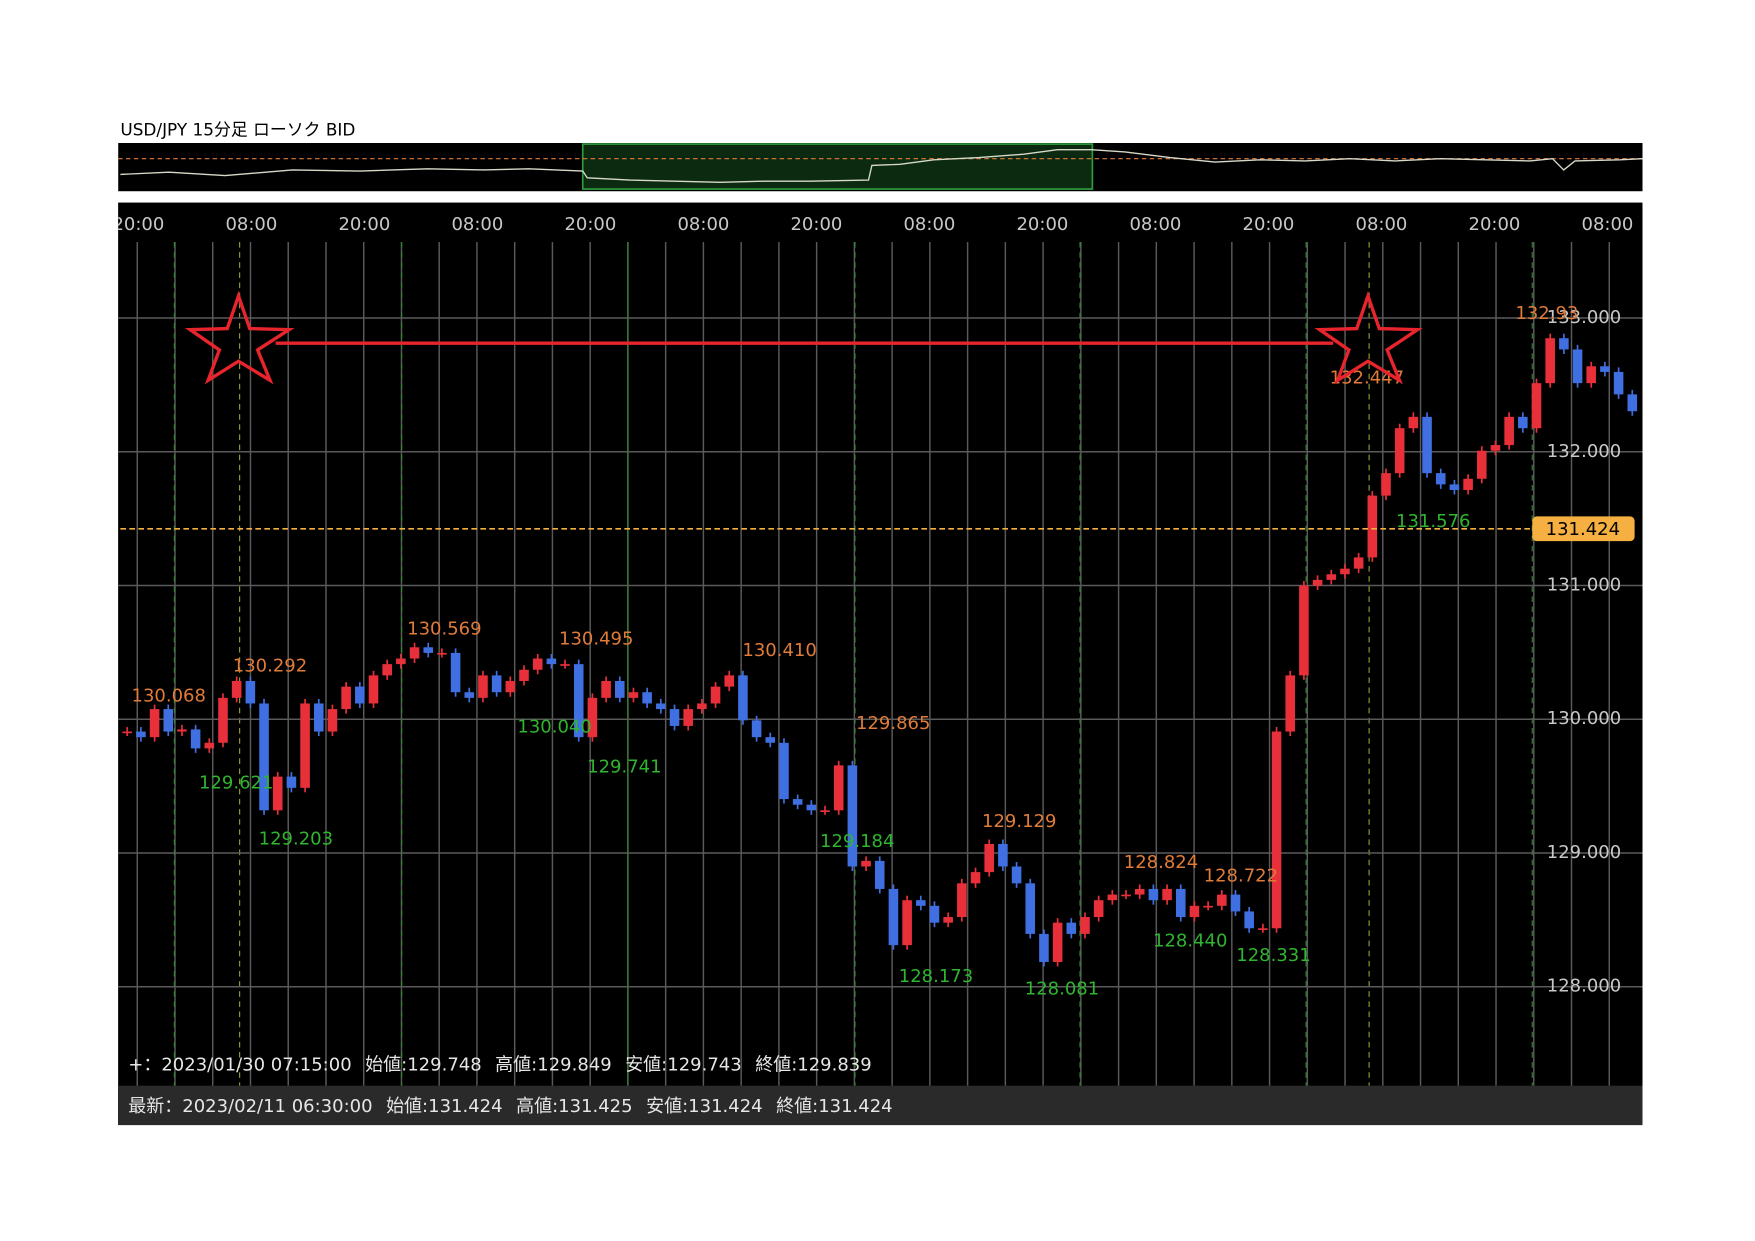 The width and height of the screenshot is (1755, 1241). What do you see at coordinates (1584, 852) in the screenshot?
I see `y-tick-label: 129.000` at bounding box center [1584, 852].